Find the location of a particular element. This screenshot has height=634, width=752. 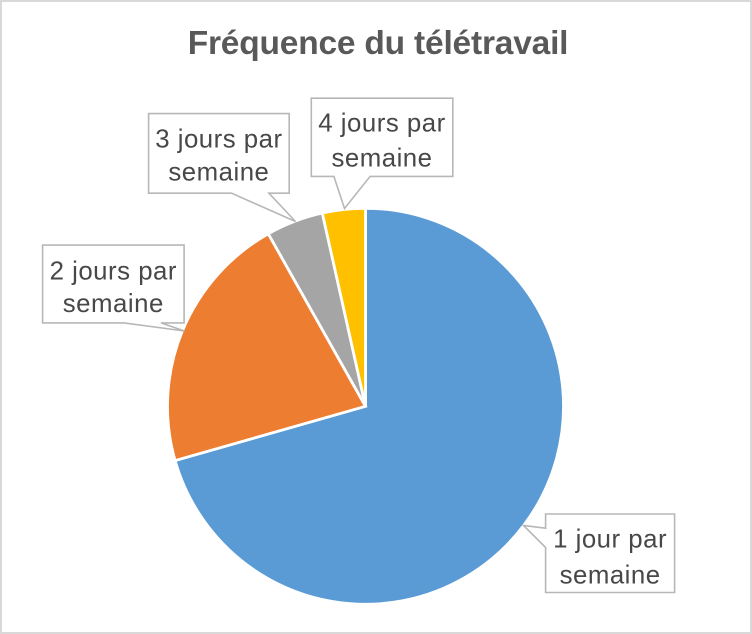

svg-text: Fréquence du télétravail is located at coordinates (378, 43).